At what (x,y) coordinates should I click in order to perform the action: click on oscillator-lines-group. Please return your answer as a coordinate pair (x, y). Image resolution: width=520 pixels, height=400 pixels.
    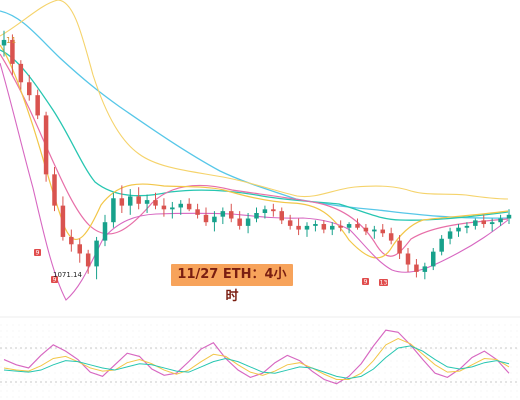
    Looking at the image, I should click on (256, 357).